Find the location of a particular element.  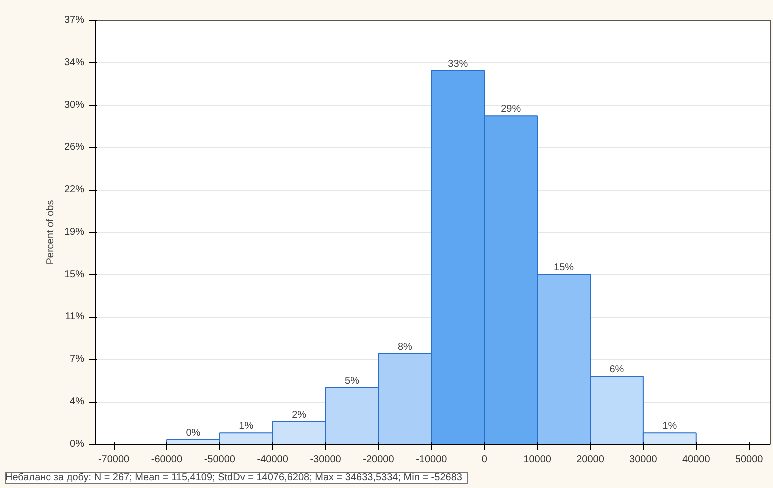

data-label: 6% is located at coordinates (617, 370).